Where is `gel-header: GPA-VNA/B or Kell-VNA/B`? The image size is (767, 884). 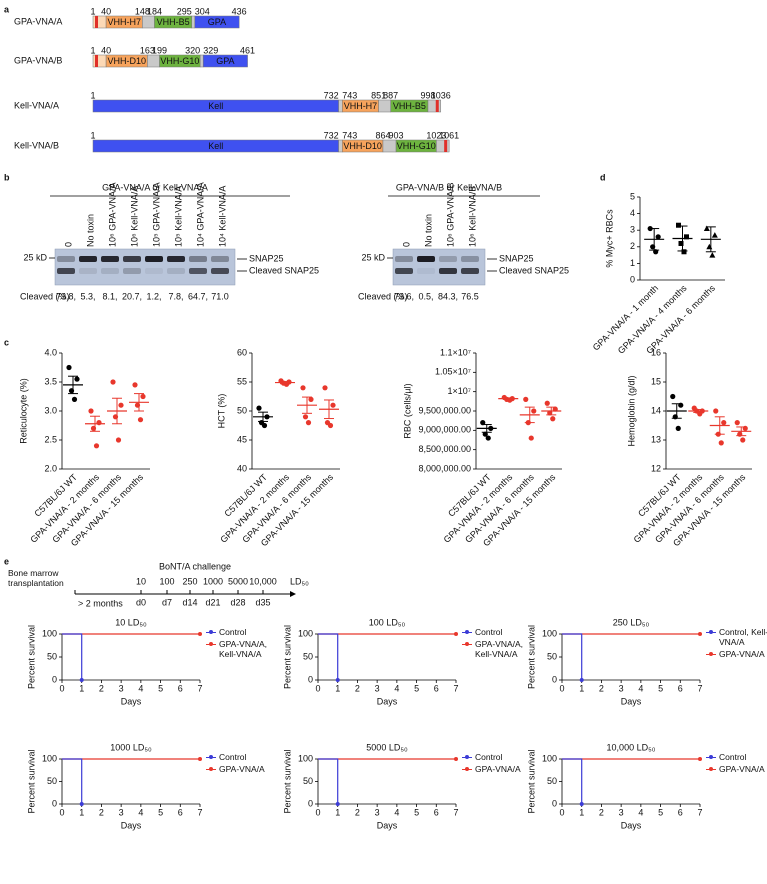 gel-header: GPA-VNA/B or Kell-VNA/B is located at coordinates (449, 187).